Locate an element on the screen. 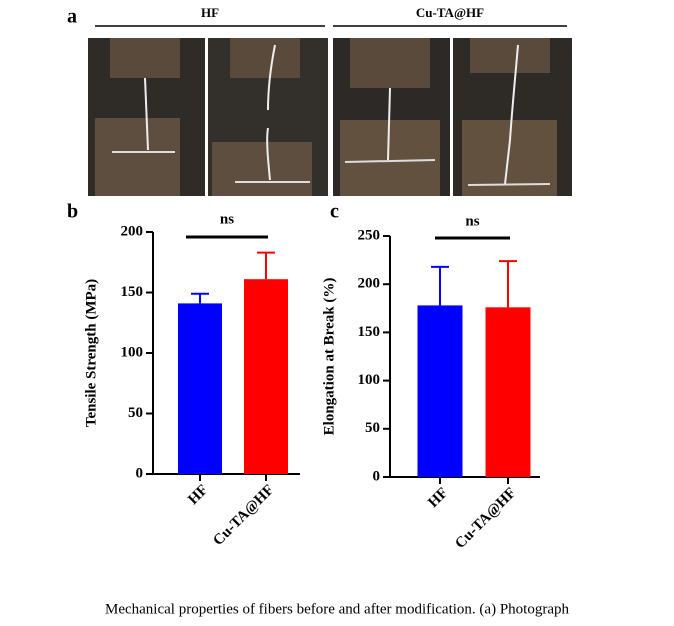  y-tick-label: 250 is located at coordinates (369, 235).